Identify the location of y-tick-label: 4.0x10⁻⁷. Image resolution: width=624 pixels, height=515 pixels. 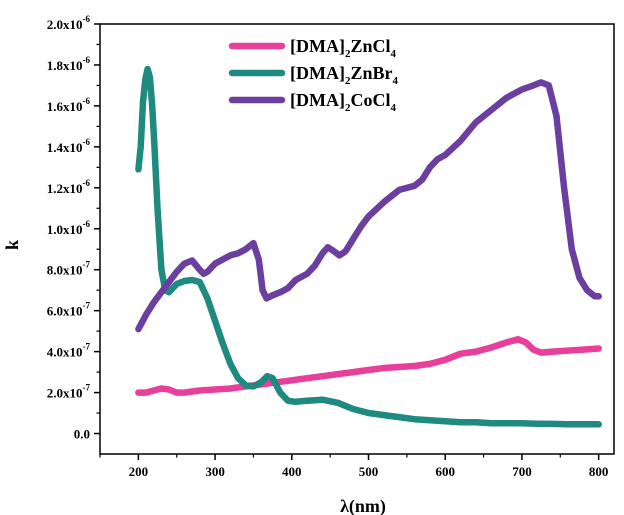
(69, 351).